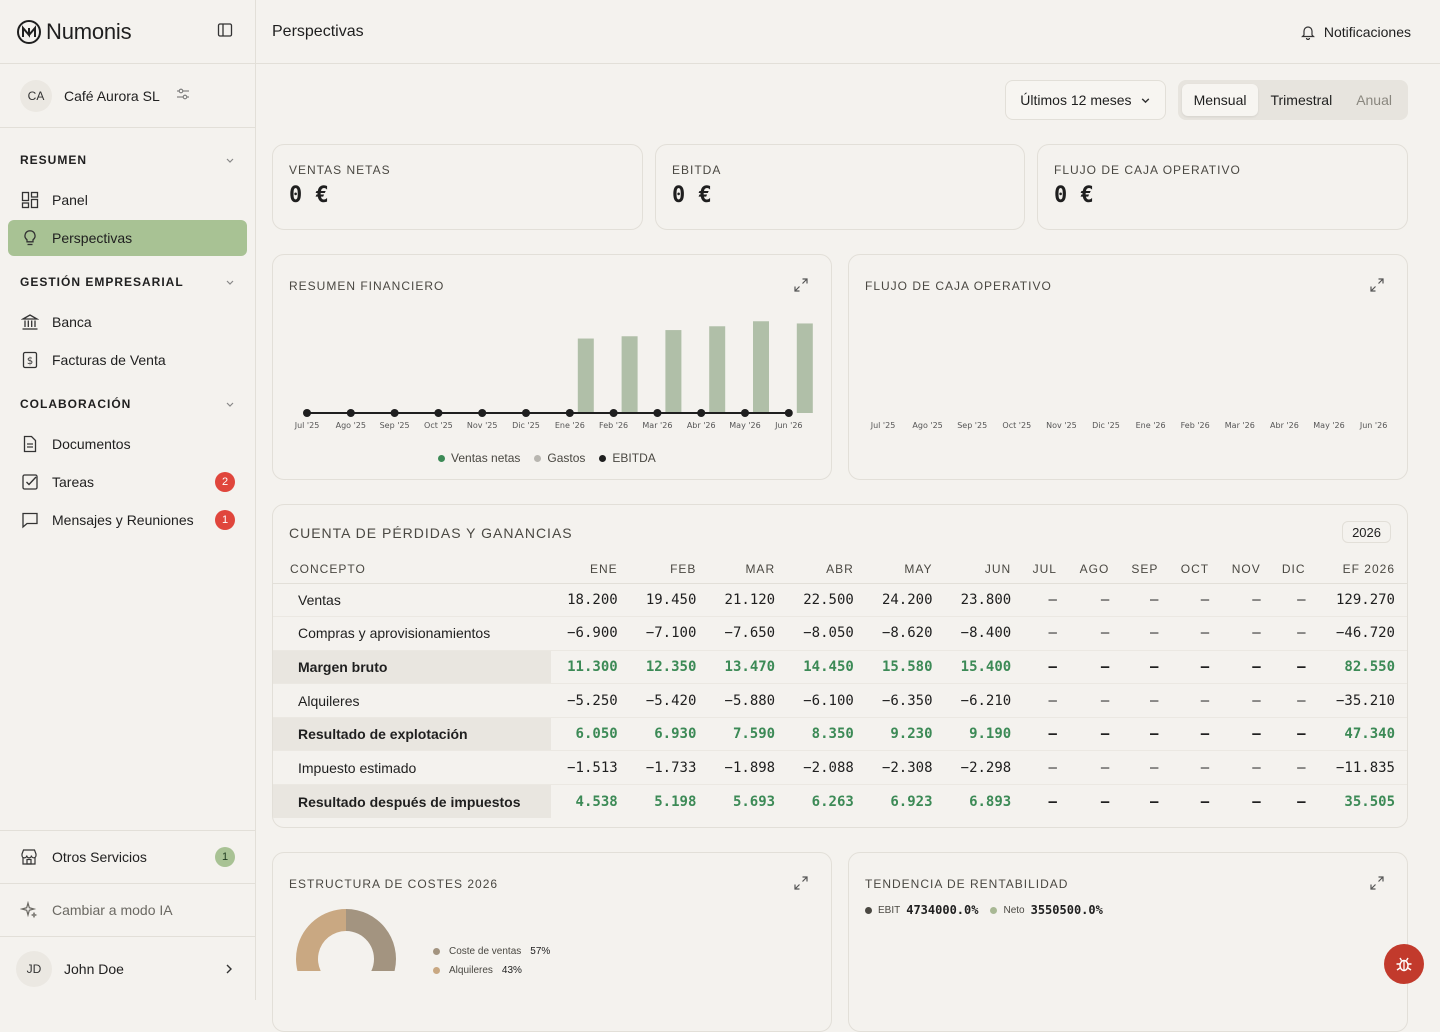 Image resolution: width=1440 pixels, height=1032 pixels. I want to click on row-concept: Alquileres, so click(412, 701).